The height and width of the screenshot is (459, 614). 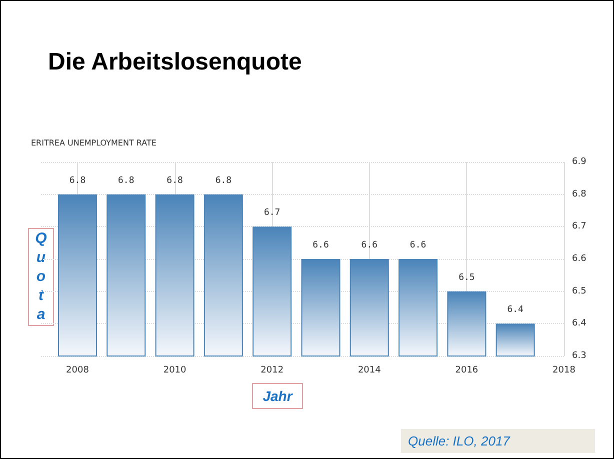 What do you see at coordinates (466, 277) in the screenshot?
I see `data-label: 6.5` at bounding box center [466, 277].